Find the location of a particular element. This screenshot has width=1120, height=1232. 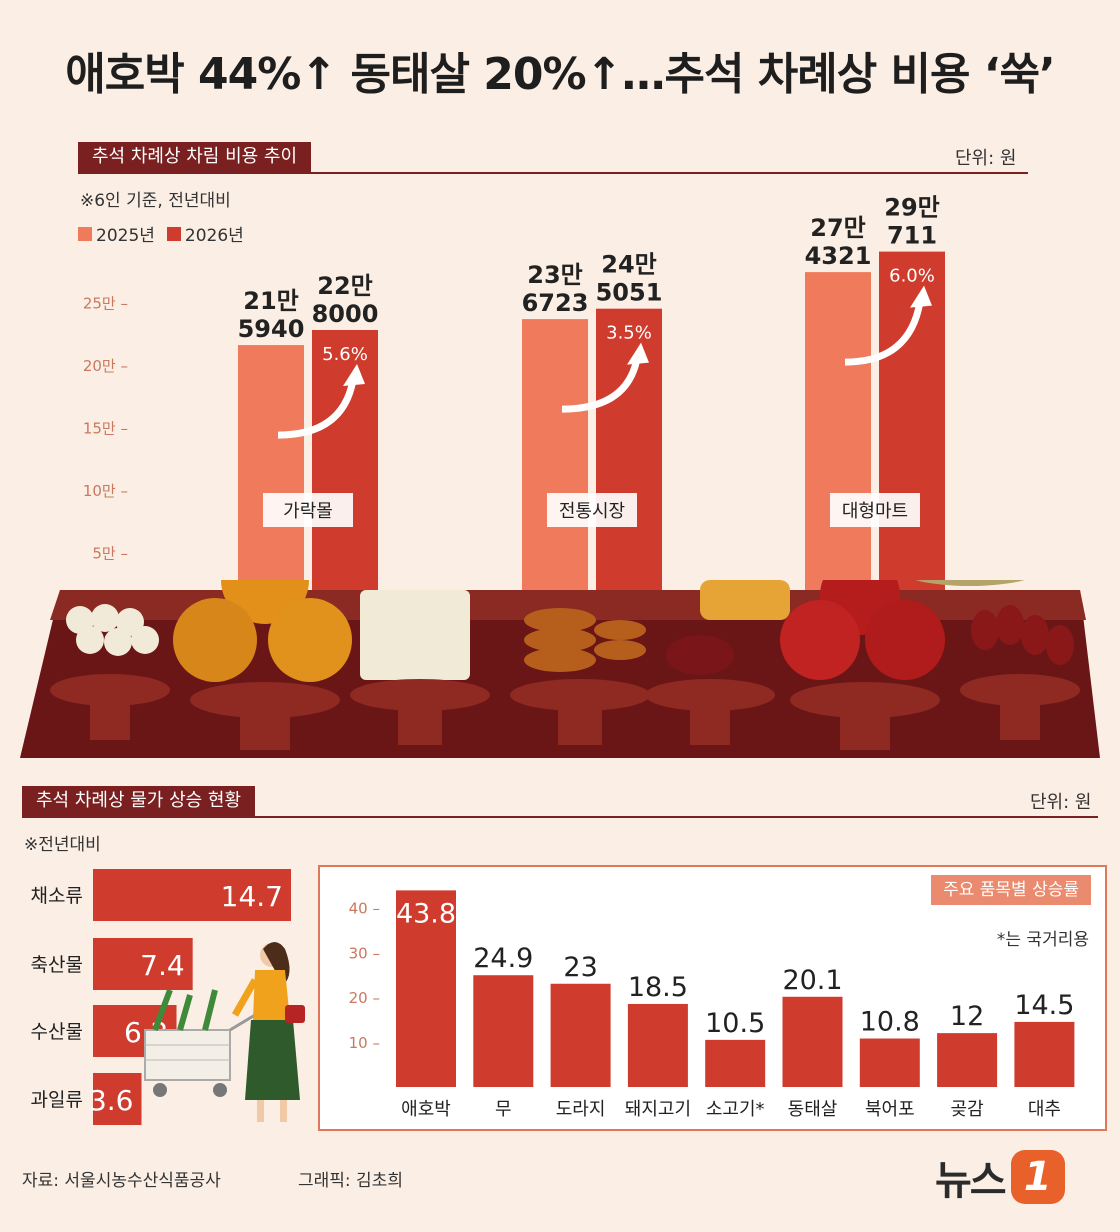

growth-label: 6.0% is located at coordinates (912, 276).